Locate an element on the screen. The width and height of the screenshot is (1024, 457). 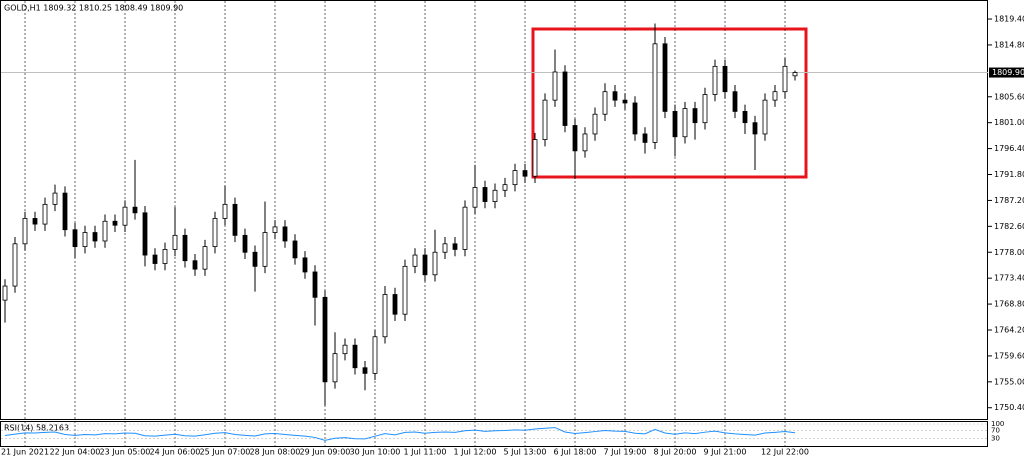
x-tick-label: 24 Jun 06:00 is located at coordinates (175, 452).